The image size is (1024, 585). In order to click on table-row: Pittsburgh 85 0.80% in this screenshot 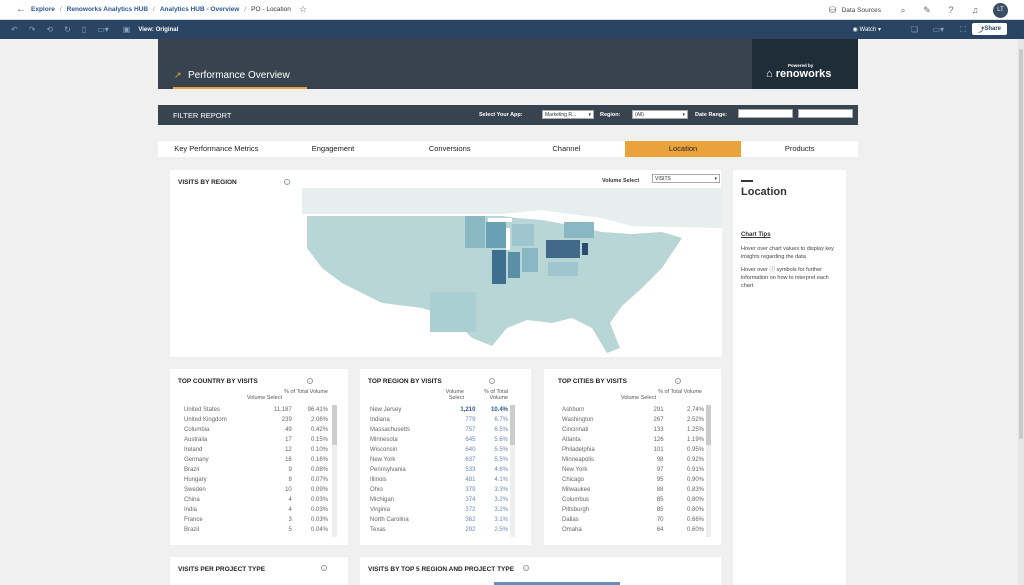, I will do `click(633, 510)`.